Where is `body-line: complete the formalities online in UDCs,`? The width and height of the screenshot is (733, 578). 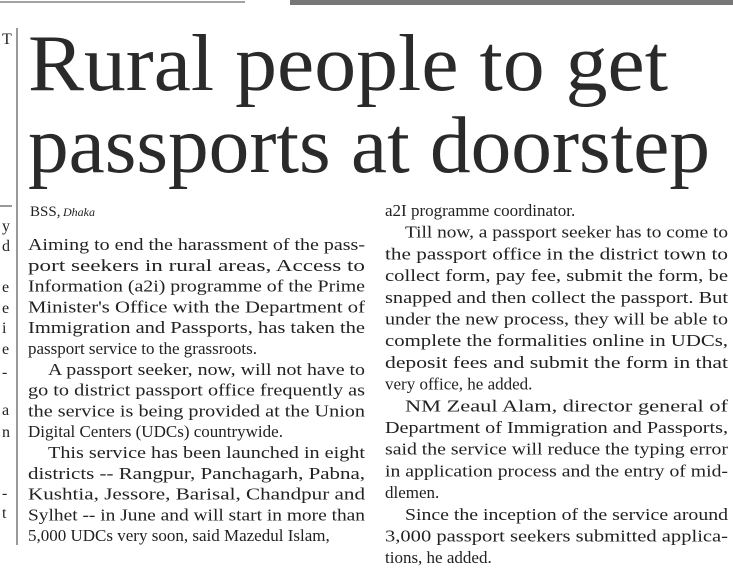
body-line: complete the formalities online in UDCs, is located at coordinates (556, 340).